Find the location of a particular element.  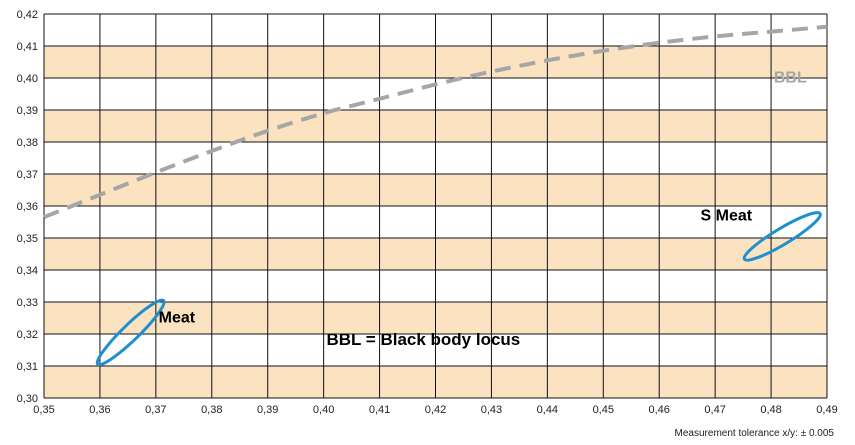

y-tick-label: 0,41 is located at coordinates (27, 47).